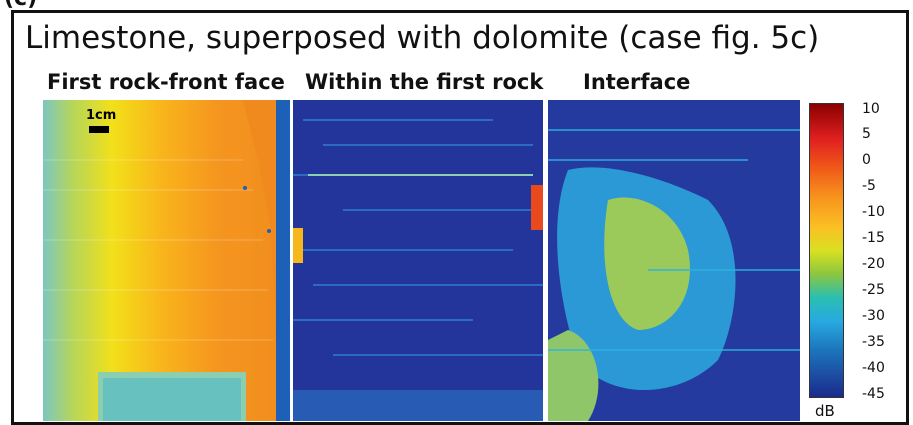 The height and width of the screenshot is (425, 913). What do you see at coordinates (873, 394) in the screenshot?
I see `colorbar-tick: -45` at bounding box center [873, 394].